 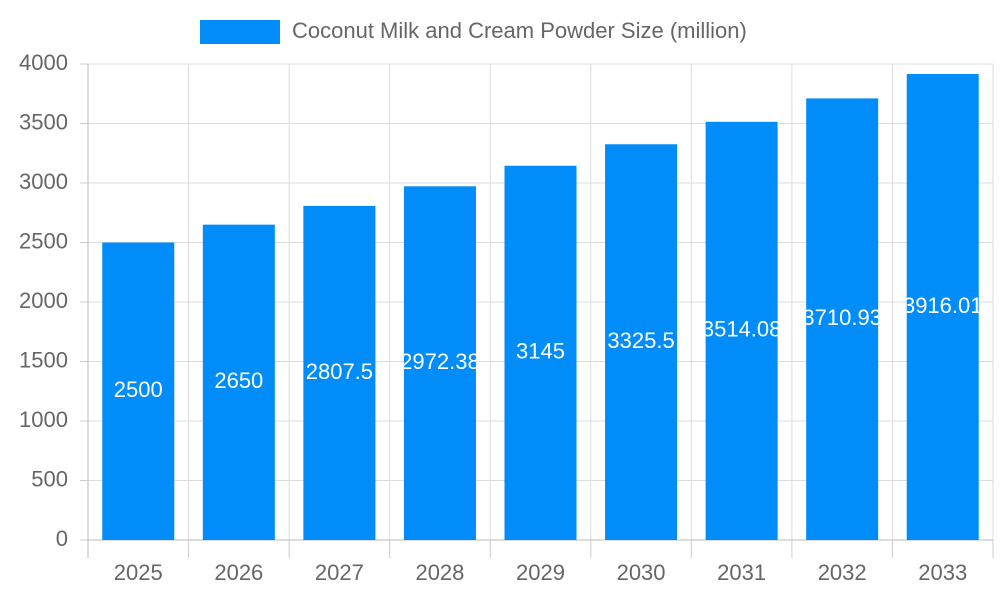 What do you see at coordinates (439, 572) in the screenshot?
I see `x-tick-label: 2028` at bounding box center [439, 572].